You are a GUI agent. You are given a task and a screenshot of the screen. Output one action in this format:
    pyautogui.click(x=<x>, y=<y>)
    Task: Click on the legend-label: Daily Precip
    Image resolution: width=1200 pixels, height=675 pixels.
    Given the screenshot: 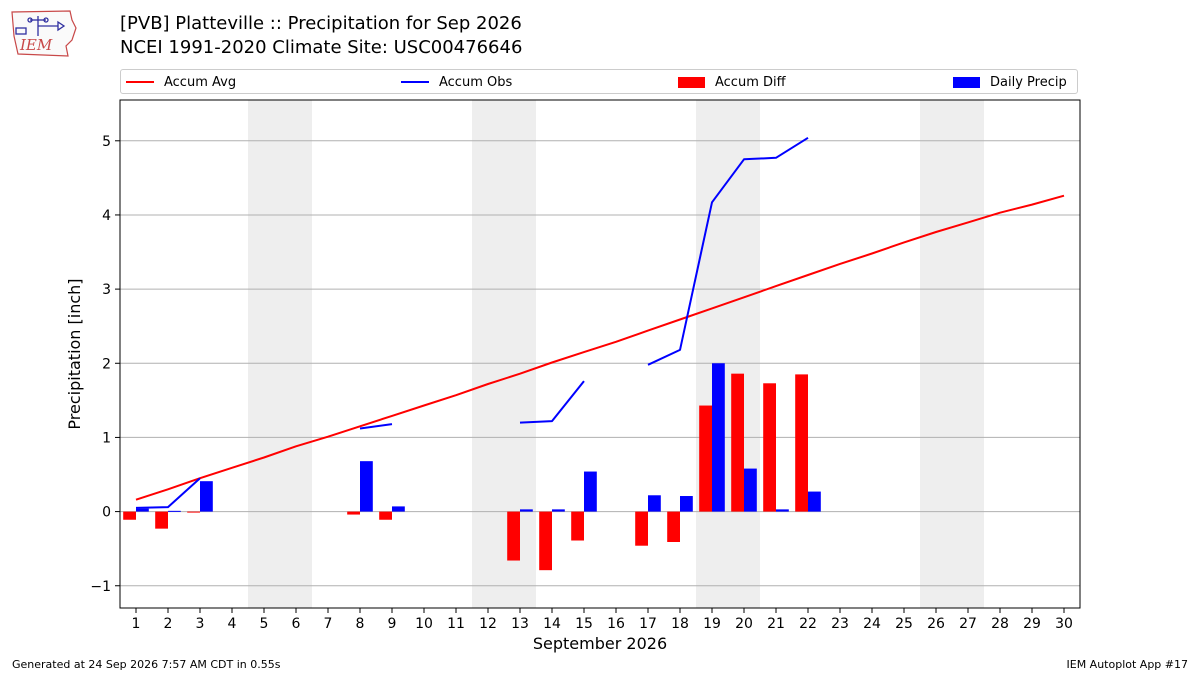 What is the action you would take?
    pyautogui.click(x=1028, y=82)
    